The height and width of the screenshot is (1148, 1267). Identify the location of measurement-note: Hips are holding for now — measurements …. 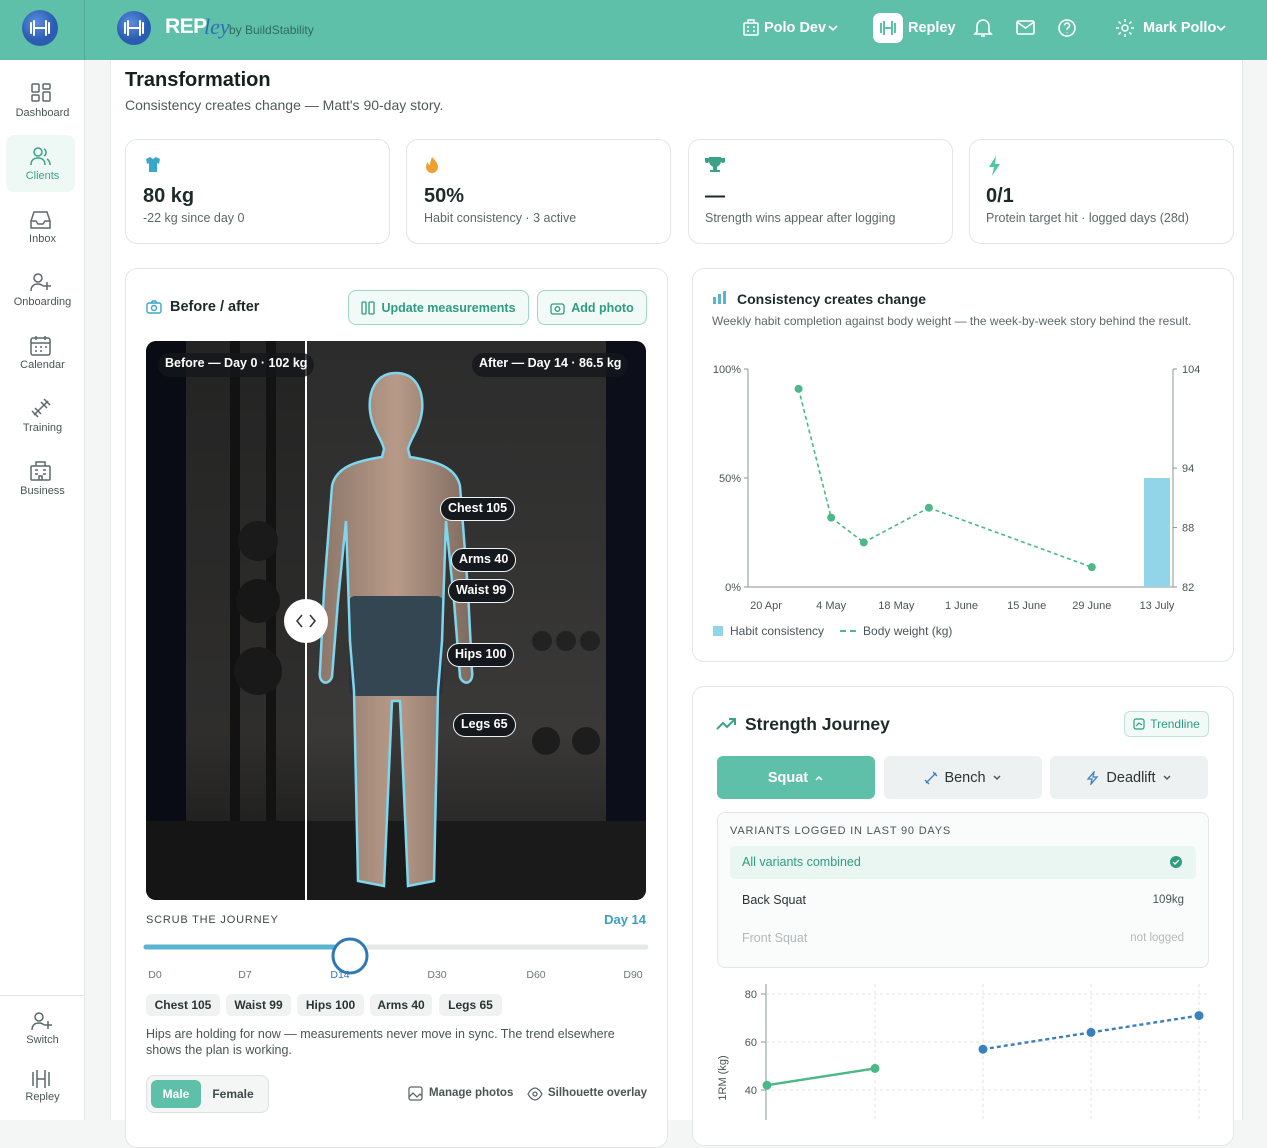
(380, 1042).